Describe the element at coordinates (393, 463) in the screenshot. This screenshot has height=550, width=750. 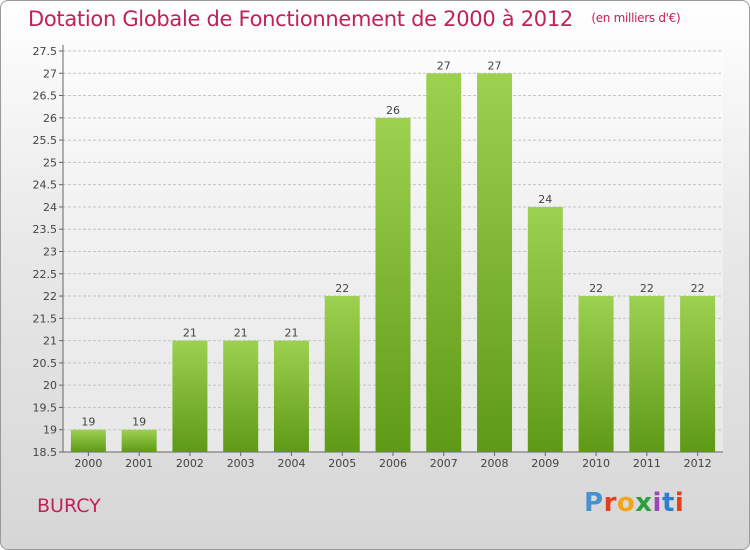
I see `x-tick-label: 2006` at that location.